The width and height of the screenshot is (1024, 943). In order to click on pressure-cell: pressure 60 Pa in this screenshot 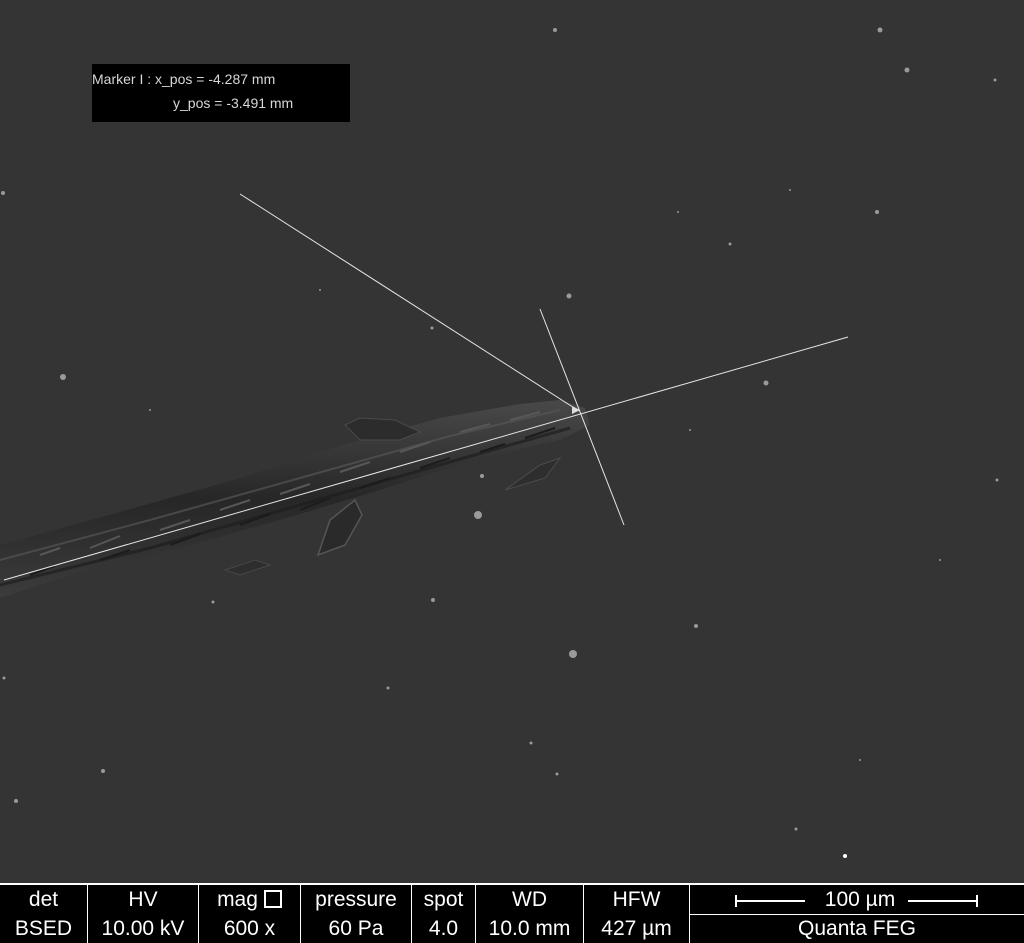, I will do `click(356, 914)`.